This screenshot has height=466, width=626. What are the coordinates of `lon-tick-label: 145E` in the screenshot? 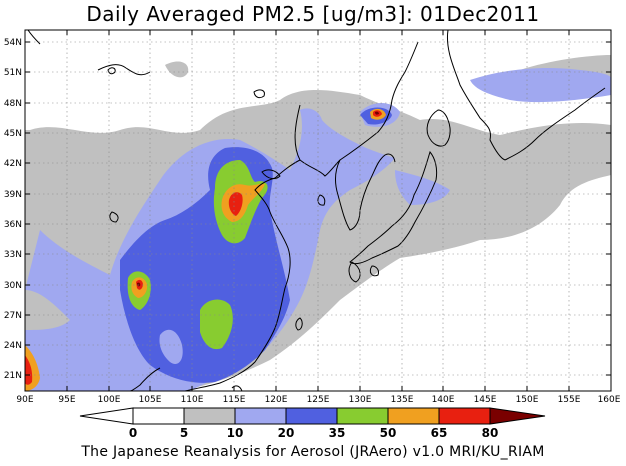 It's located at (485, 400).